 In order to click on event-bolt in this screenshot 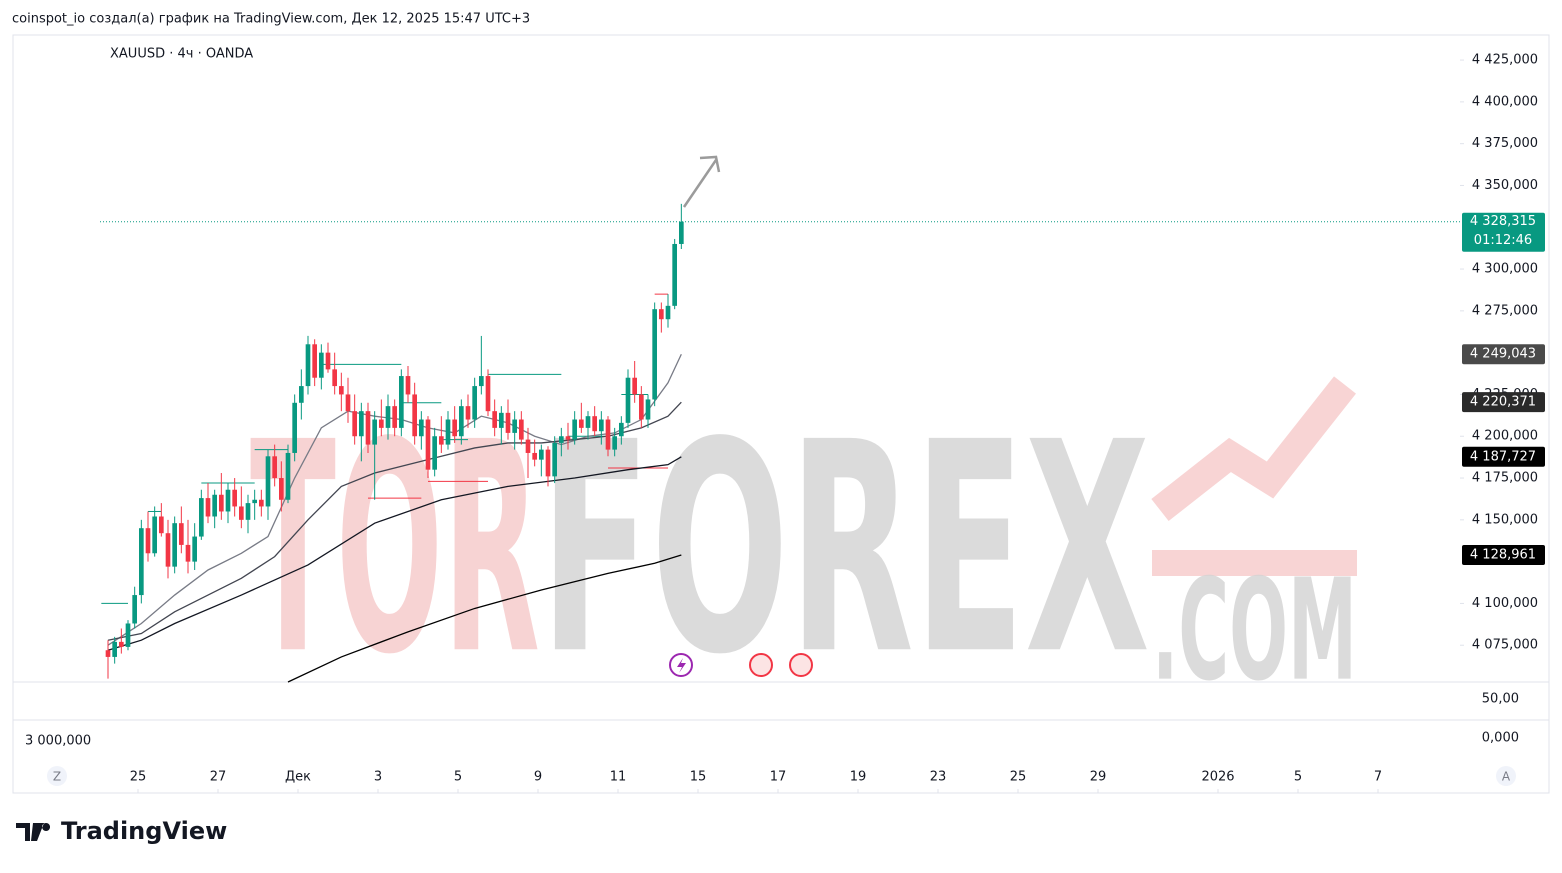, I will do `click(681, 665)`.